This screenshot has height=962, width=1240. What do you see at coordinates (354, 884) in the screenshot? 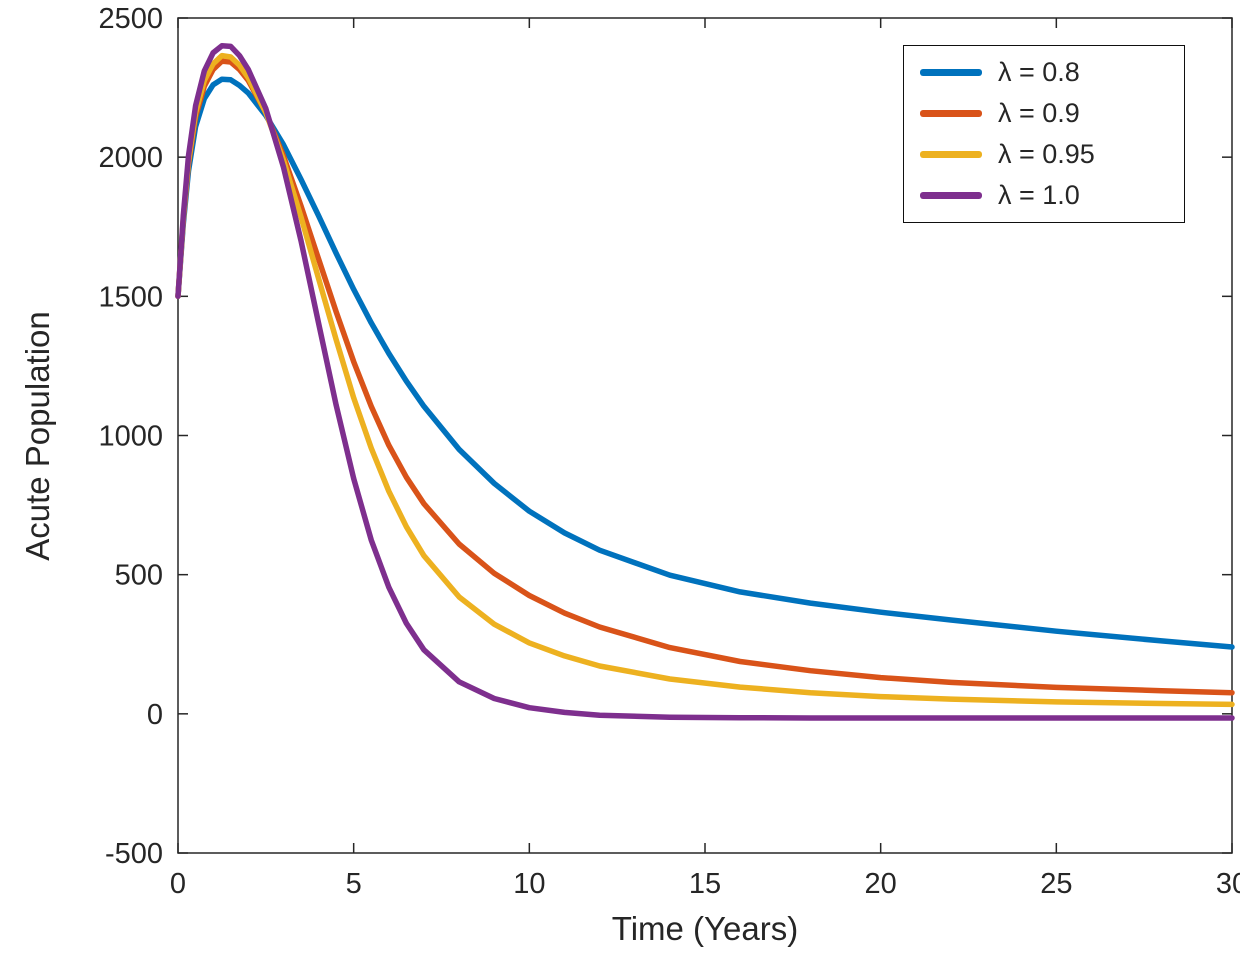
I see `x-tick-label: 5` at bounding box center [354, 884].